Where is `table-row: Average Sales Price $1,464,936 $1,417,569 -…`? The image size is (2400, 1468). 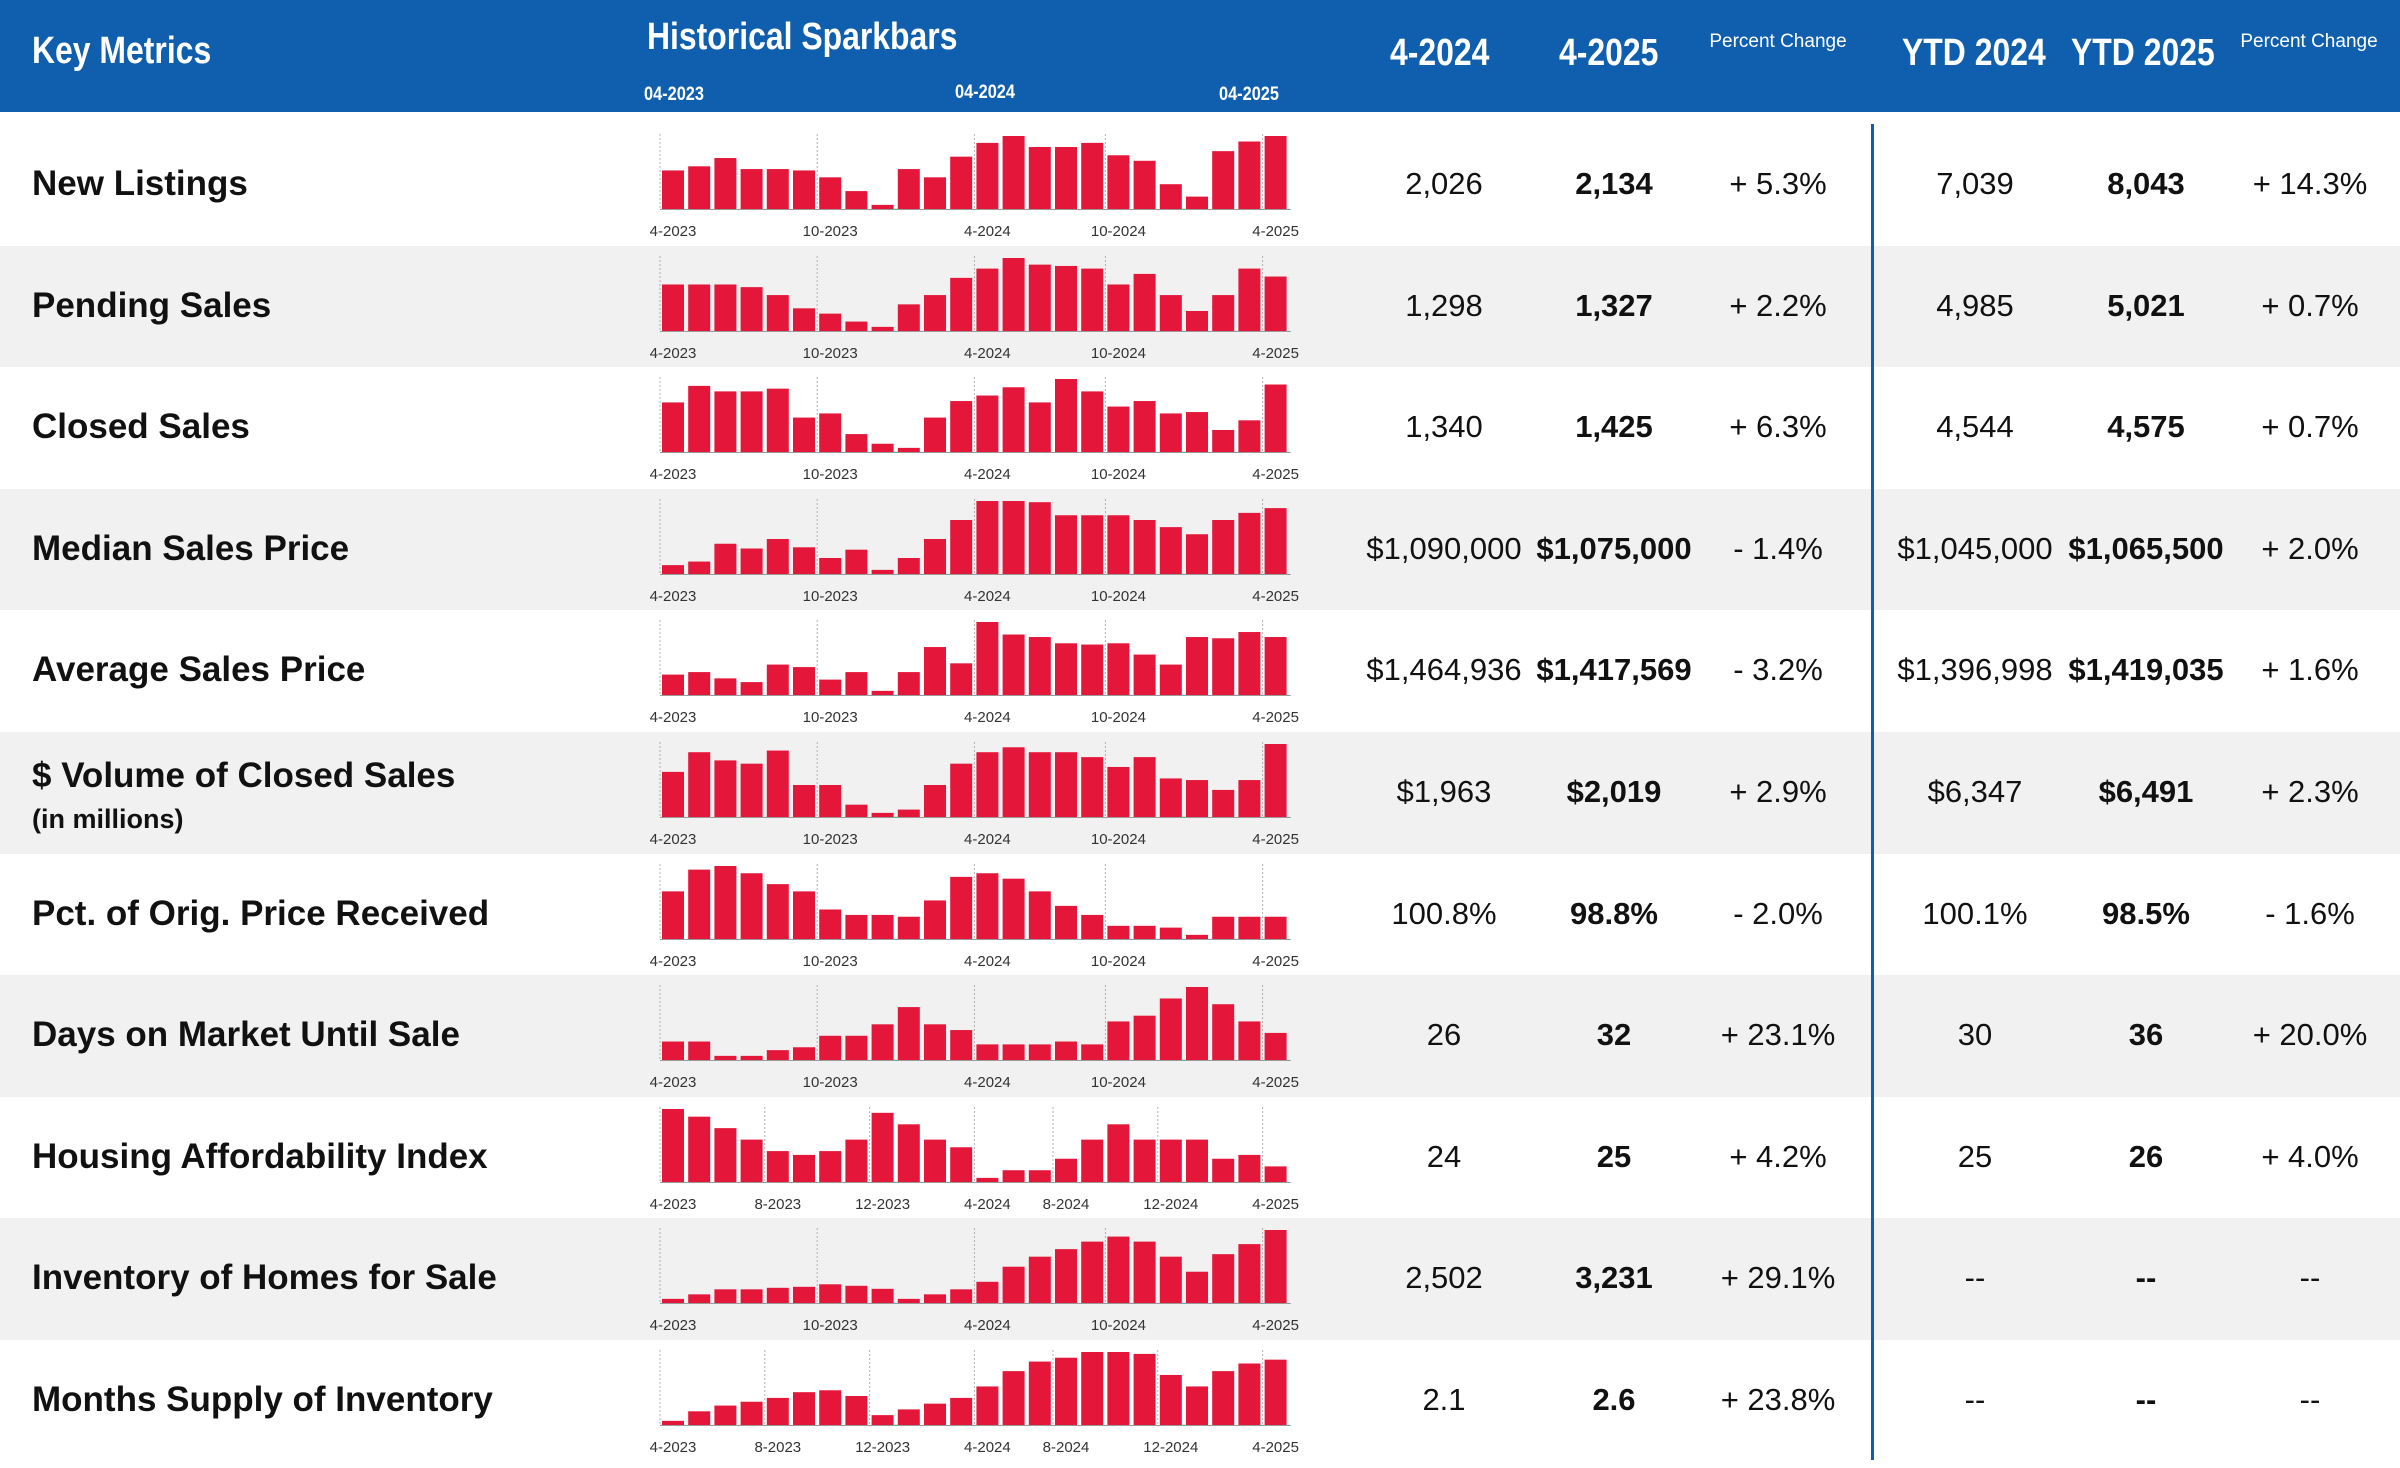
table-row: Average Sales Price $1,464,936 $1,417,569 -… is located at coordinates (1200, 671).